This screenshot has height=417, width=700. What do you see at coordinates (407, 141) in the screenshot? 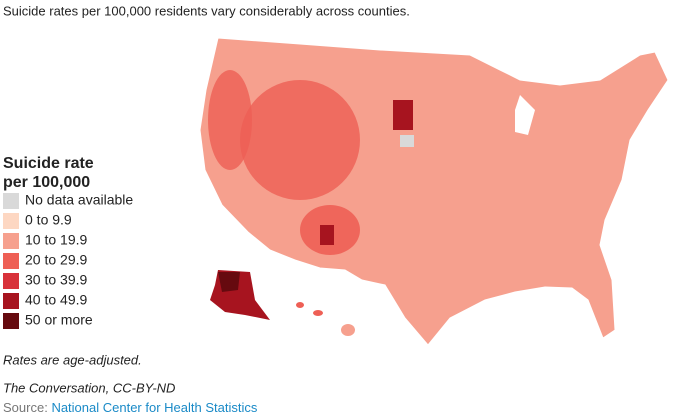
I see `region-nodata` at bounding box center [407, 141].